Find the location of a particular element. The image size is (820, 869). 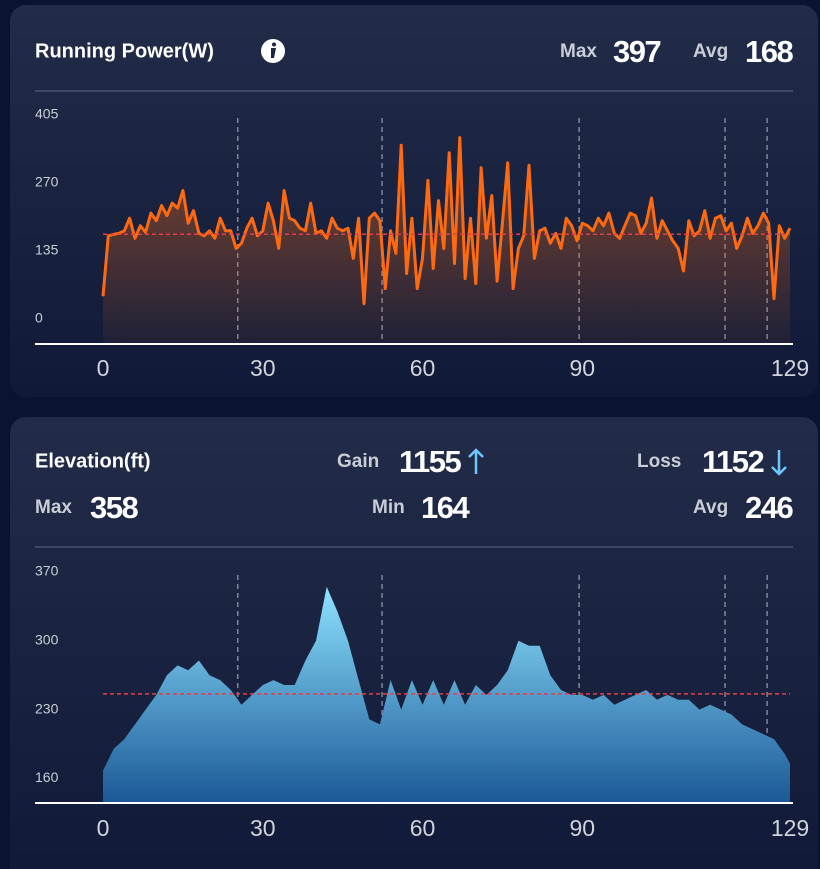

y-tick-label: 270 is located at coordinates (47, 182).